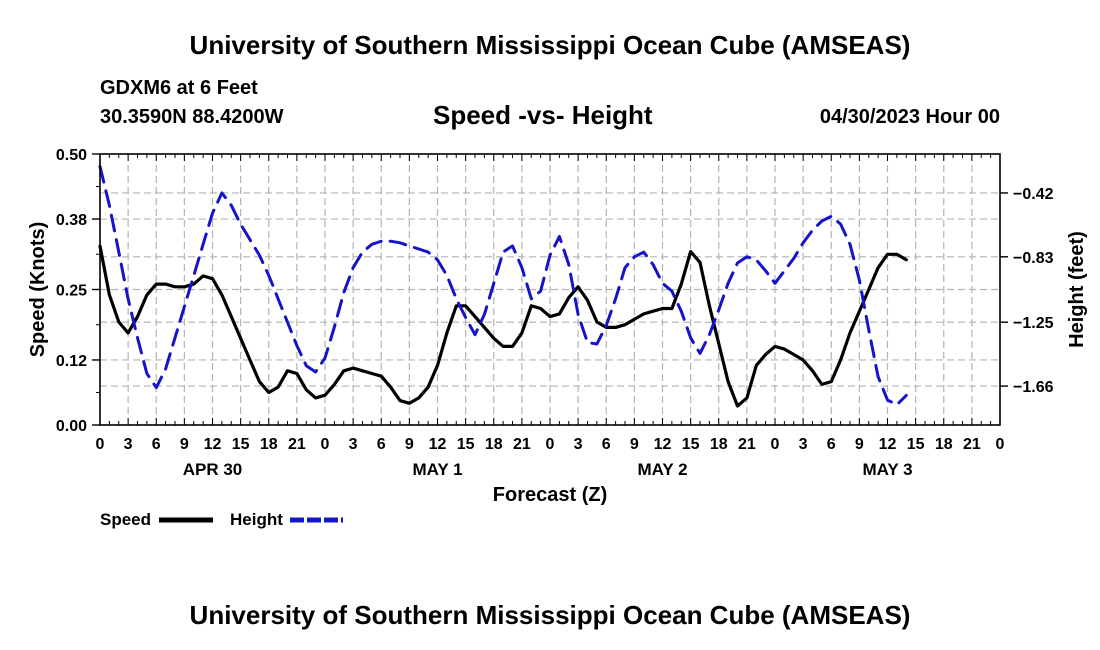 This screenshot has width=1100, height=650. Describe the element at coordinates (71, 361) in the screenshot. I see `y-tick-label: 0.12` at that location.